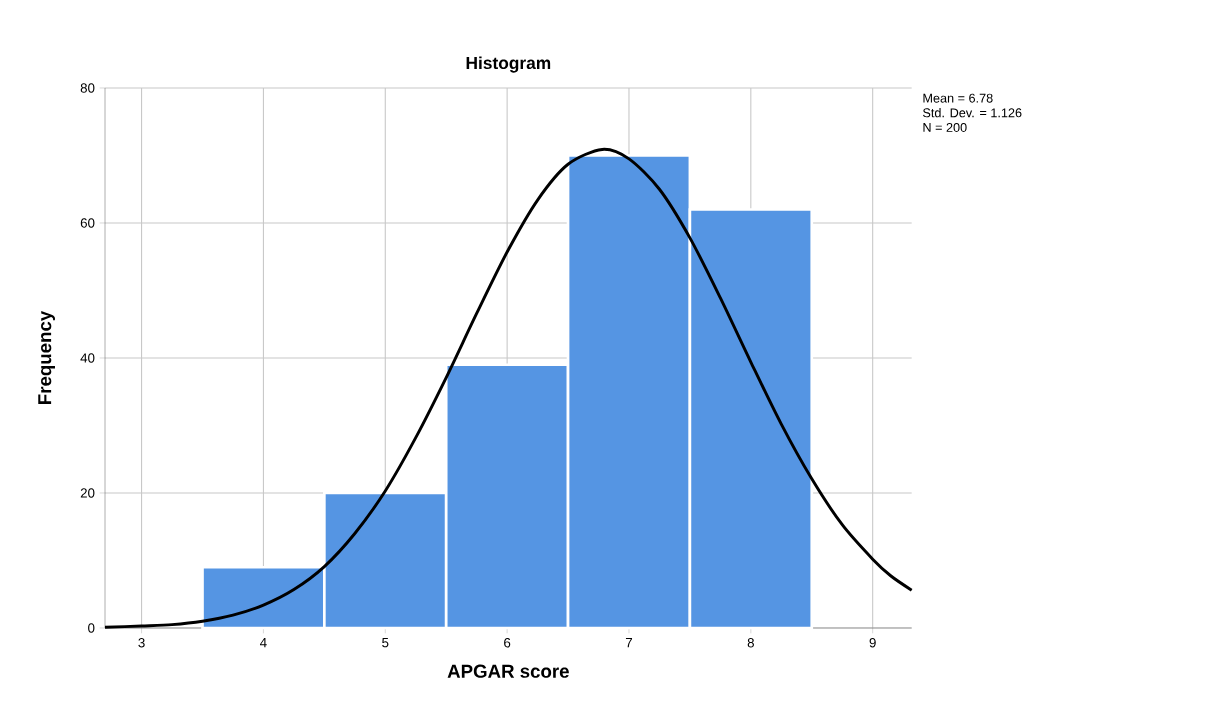 The height and width of the screenshot is (713, 1213). I want to click on x-tick-label: 3, so click(141, 643).